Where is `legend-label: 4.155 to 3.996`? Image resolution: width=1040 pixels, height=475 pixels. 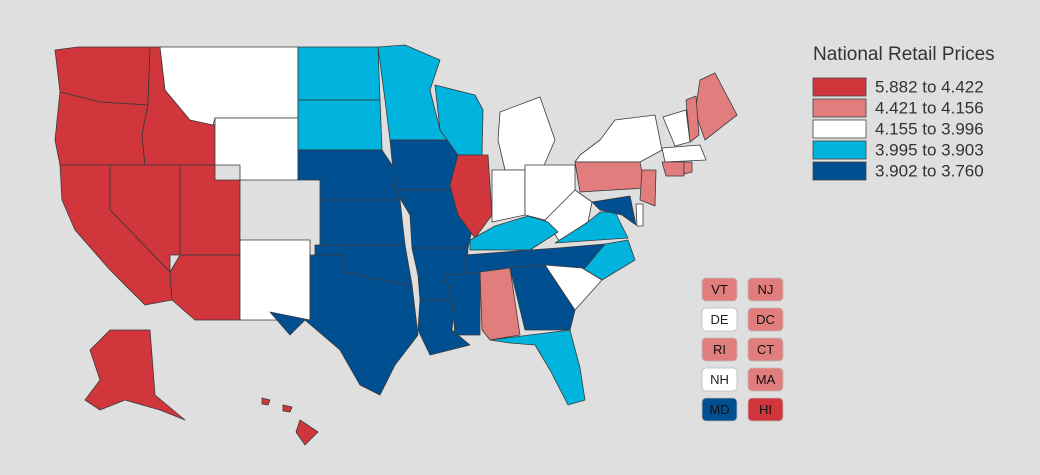
legend-label: 4.155 to 3.996 is located at coordinates (929, 128).